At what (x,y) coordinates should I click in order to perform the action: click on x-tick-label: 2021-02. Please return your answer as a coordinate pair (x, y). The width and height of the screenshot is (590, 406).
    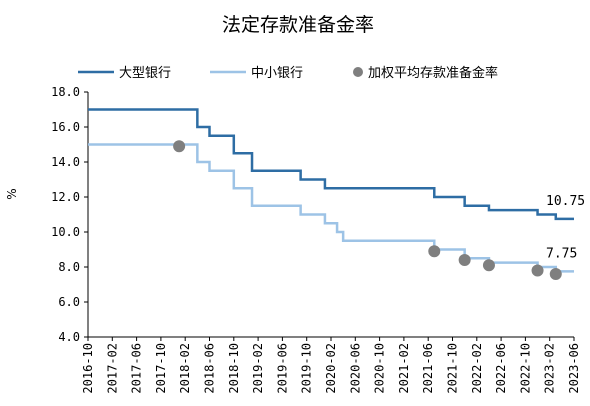
    Looking at the image, I should click on (404, 368).